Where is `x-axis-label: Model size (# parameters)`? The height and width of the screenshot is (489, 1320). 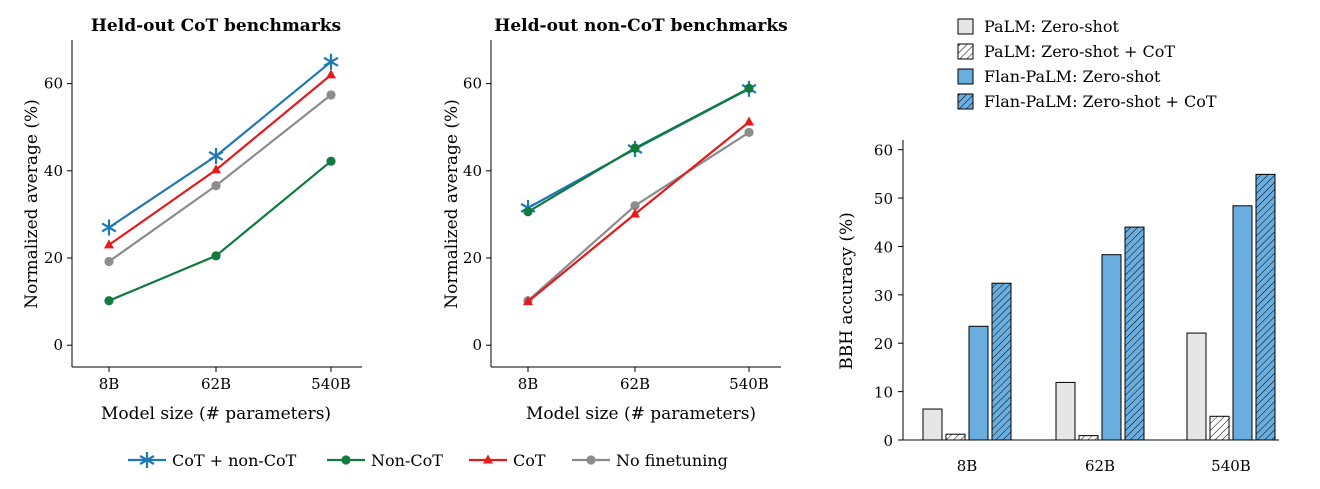 x-axis-label: Model size (# parameters) is located at coordinates (216, 414).